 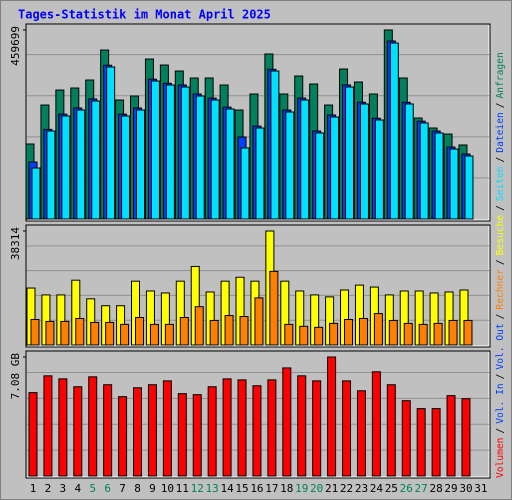 What do you see at coordinates (137, 488) in the screenshot?
I see `x-tick-label: 8` at bounding box center [137, 488].